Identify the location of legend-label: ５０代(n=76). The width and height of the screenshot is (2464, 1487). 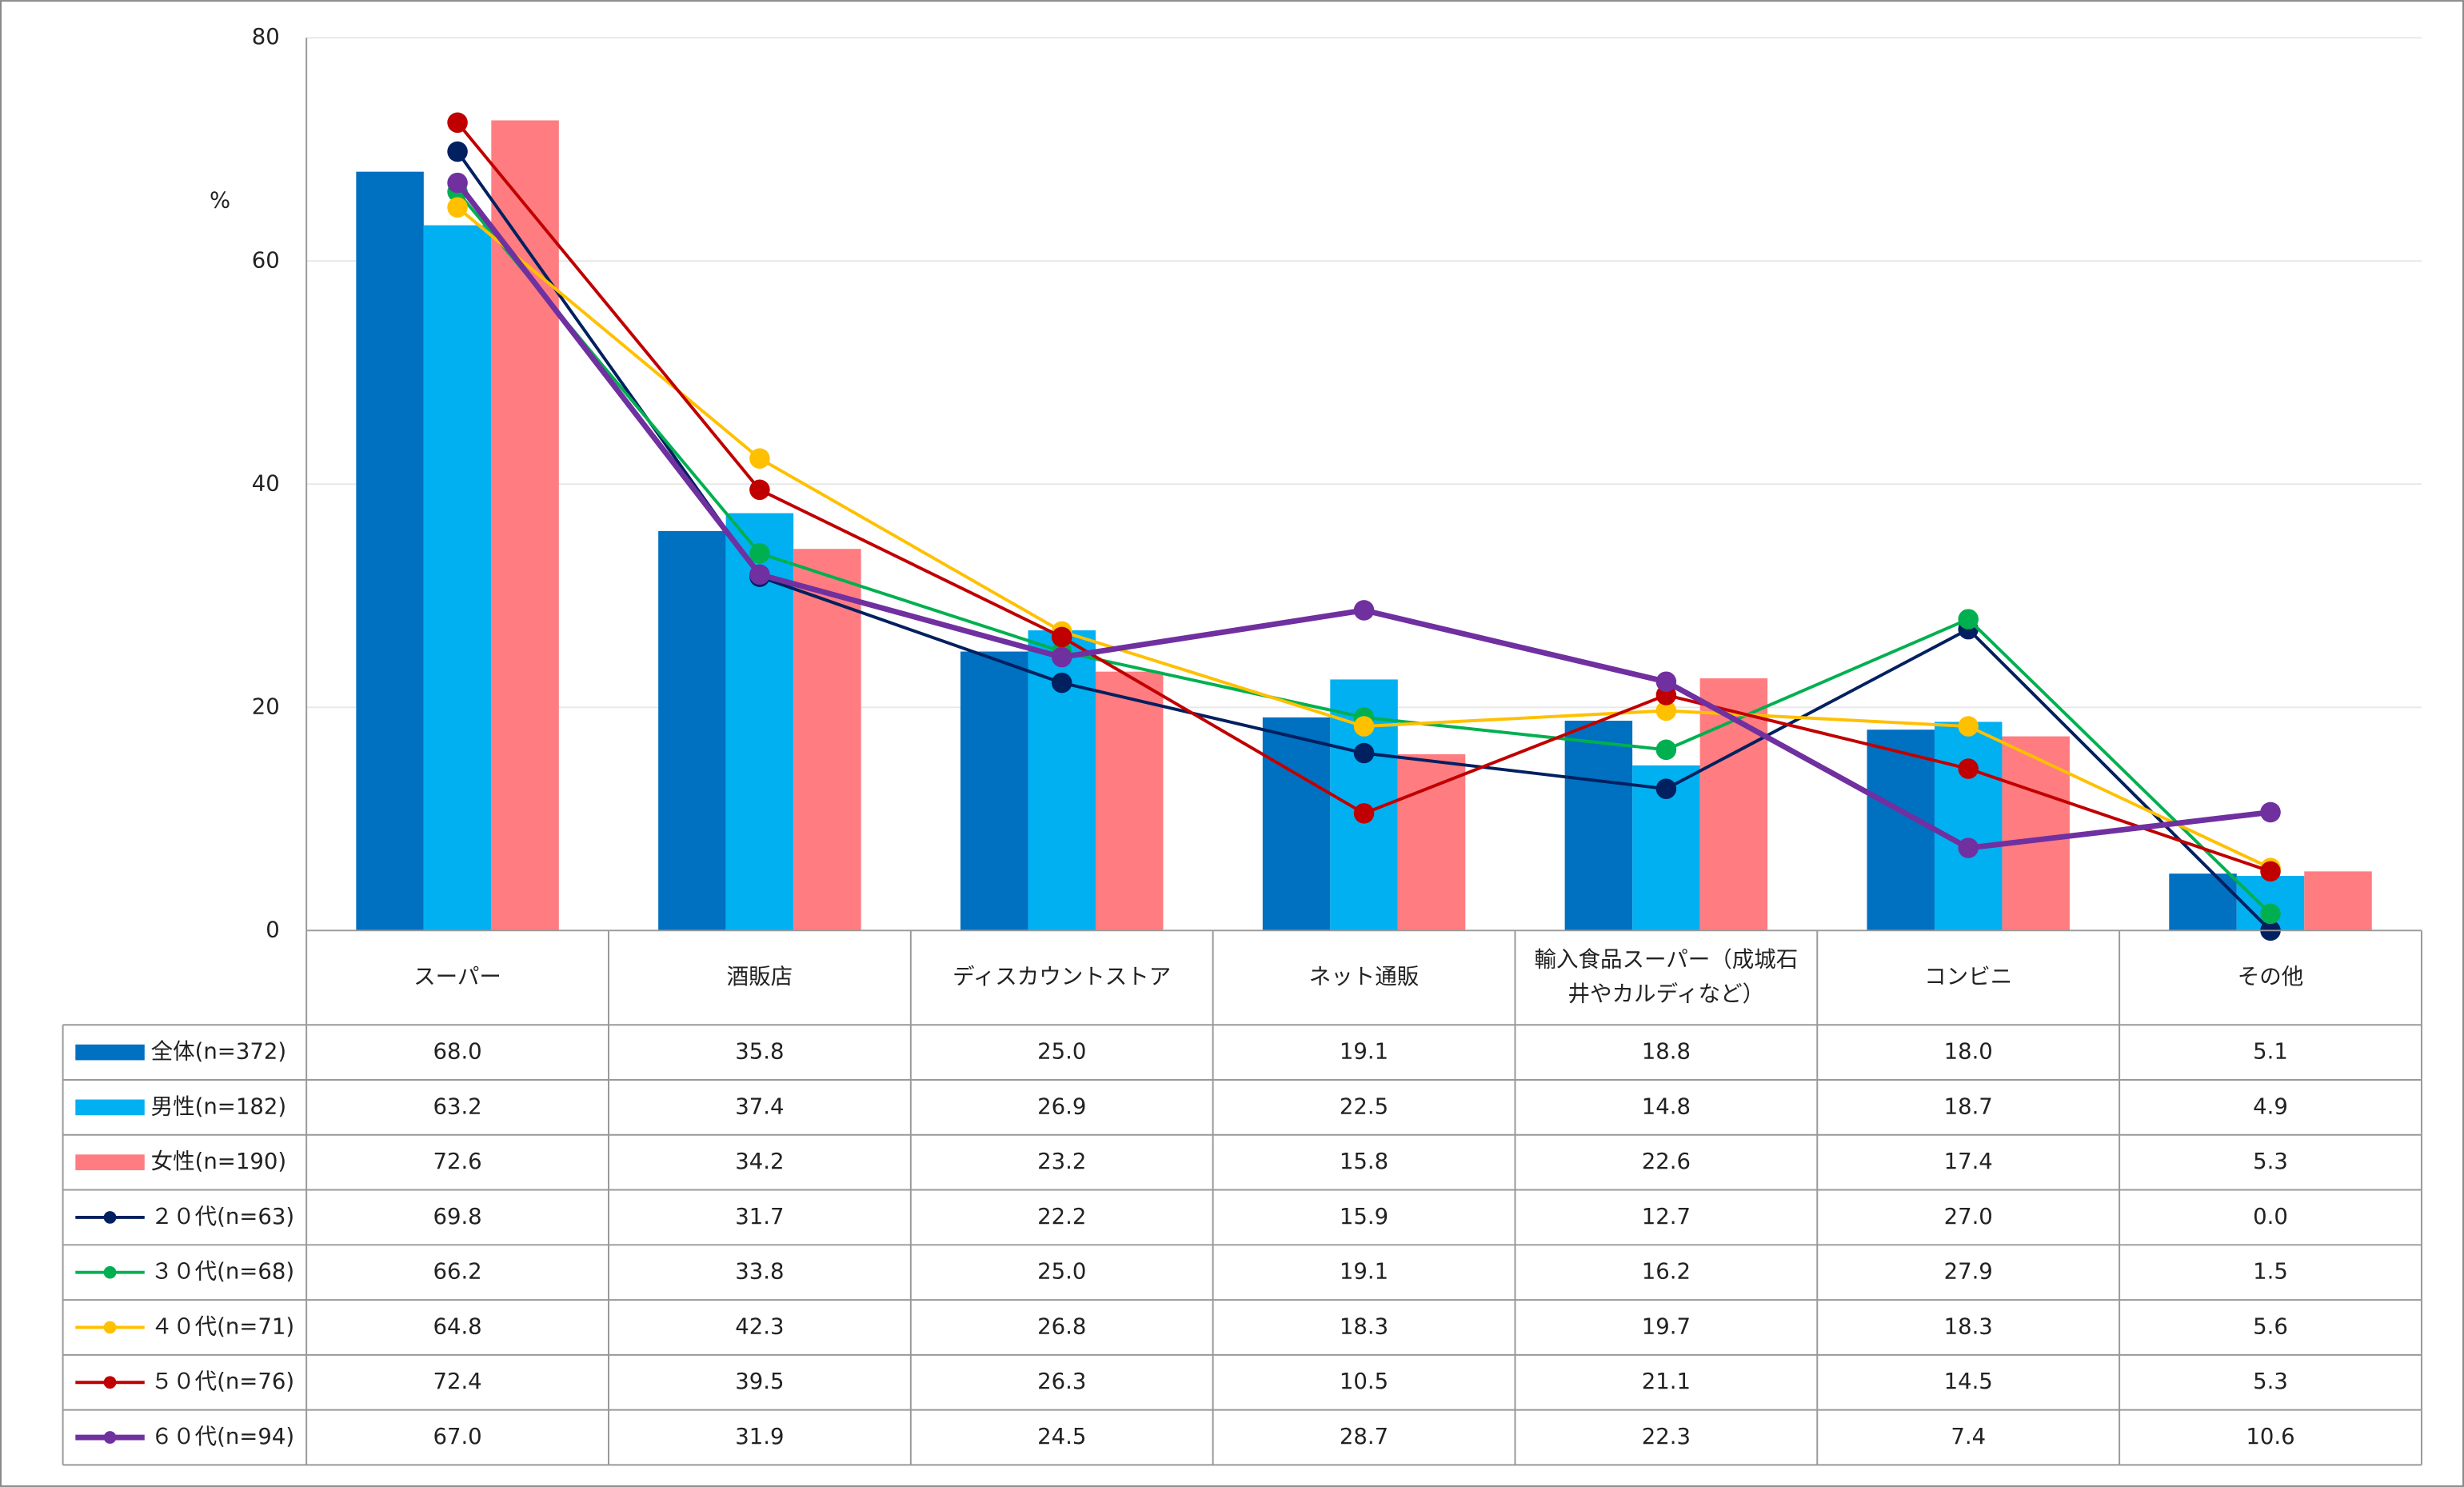
(222, 1381).